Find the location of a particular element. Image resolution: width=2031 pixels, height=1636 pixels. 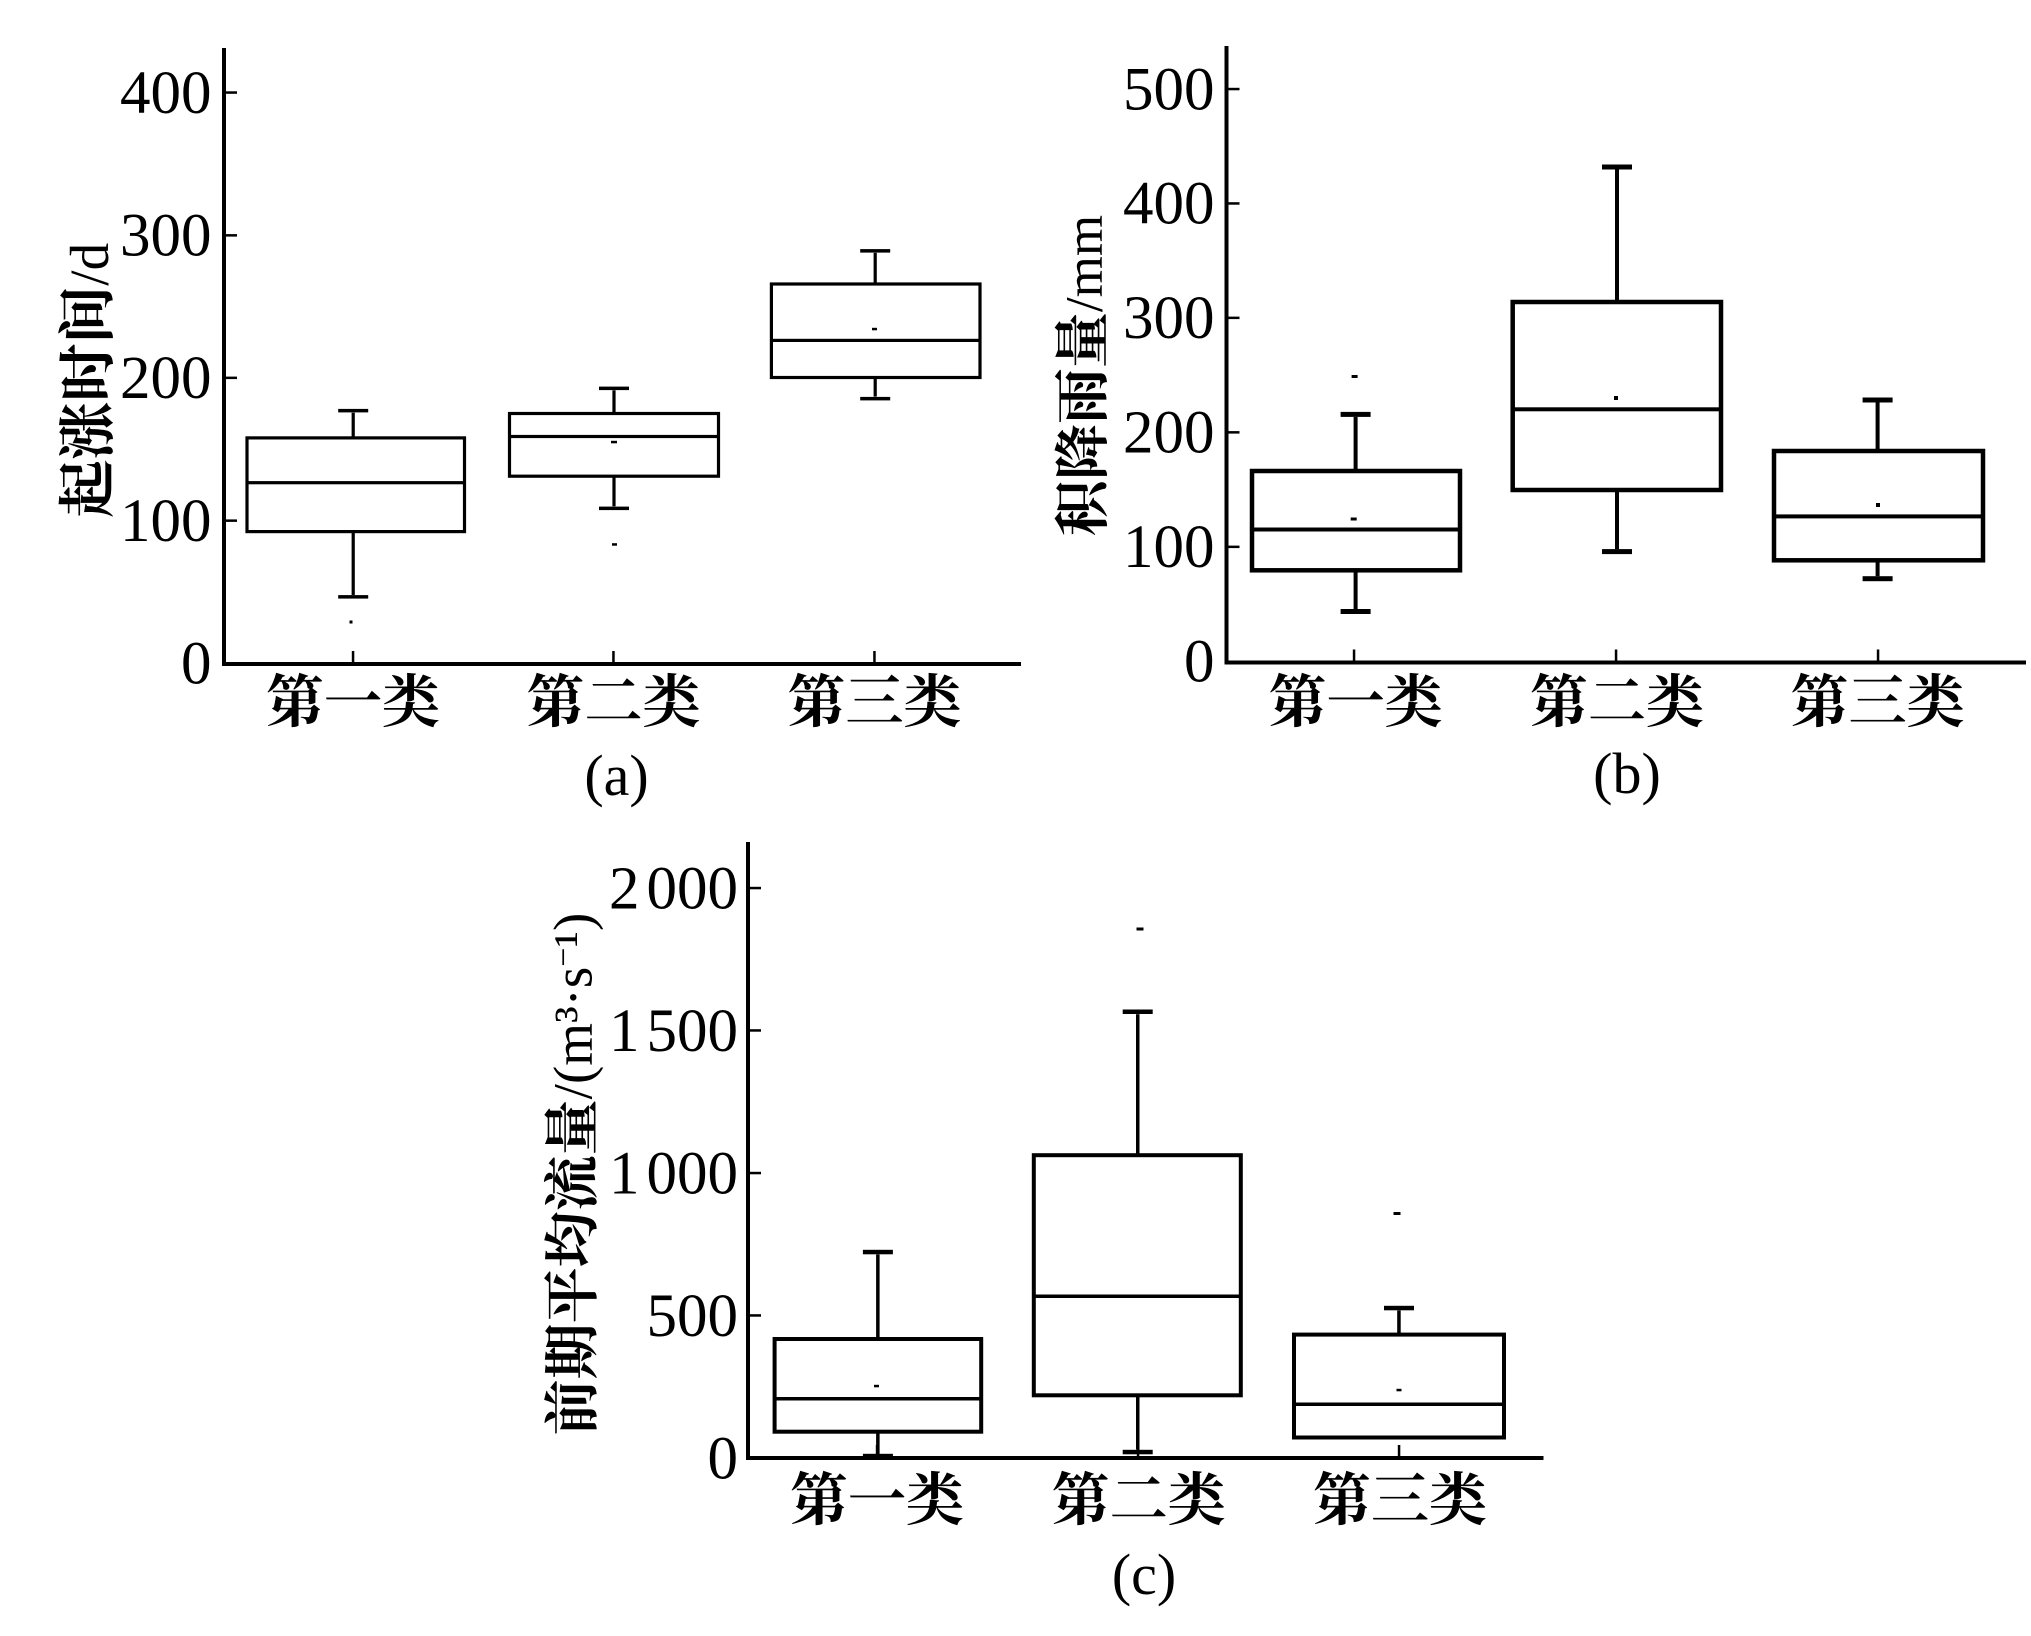

svg-text: /d is located at coordinates (89, 264).